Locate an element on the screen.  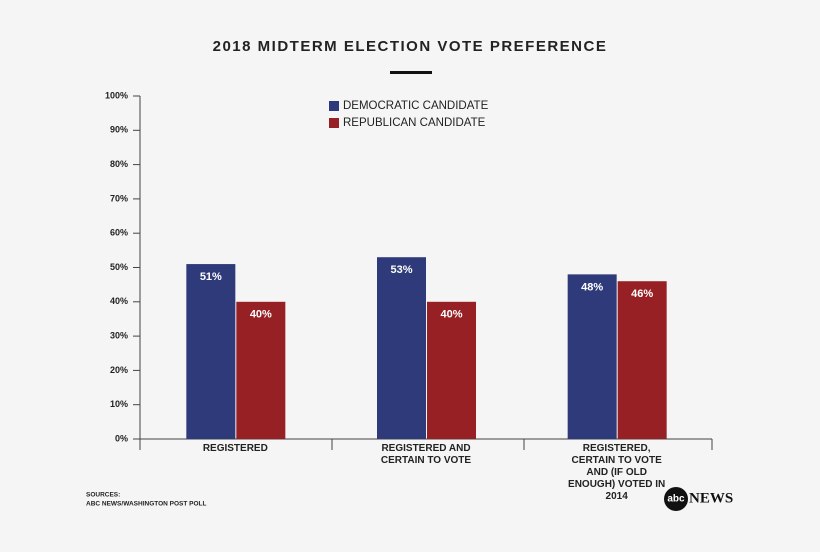
logo-text: NEWS is located at coordinates (711, 498).